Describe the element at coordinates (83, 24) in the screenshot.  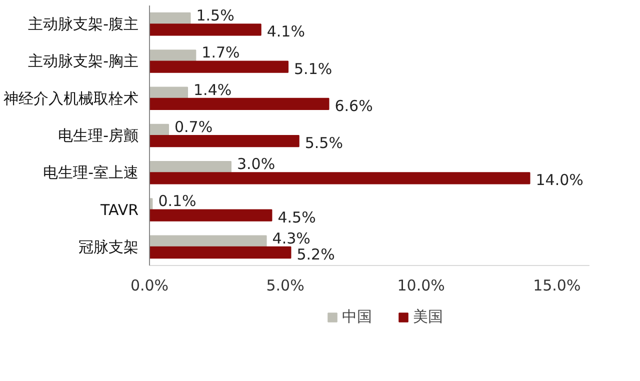
I see `y-tick-label: 主动脉支架-腹主` at that location.